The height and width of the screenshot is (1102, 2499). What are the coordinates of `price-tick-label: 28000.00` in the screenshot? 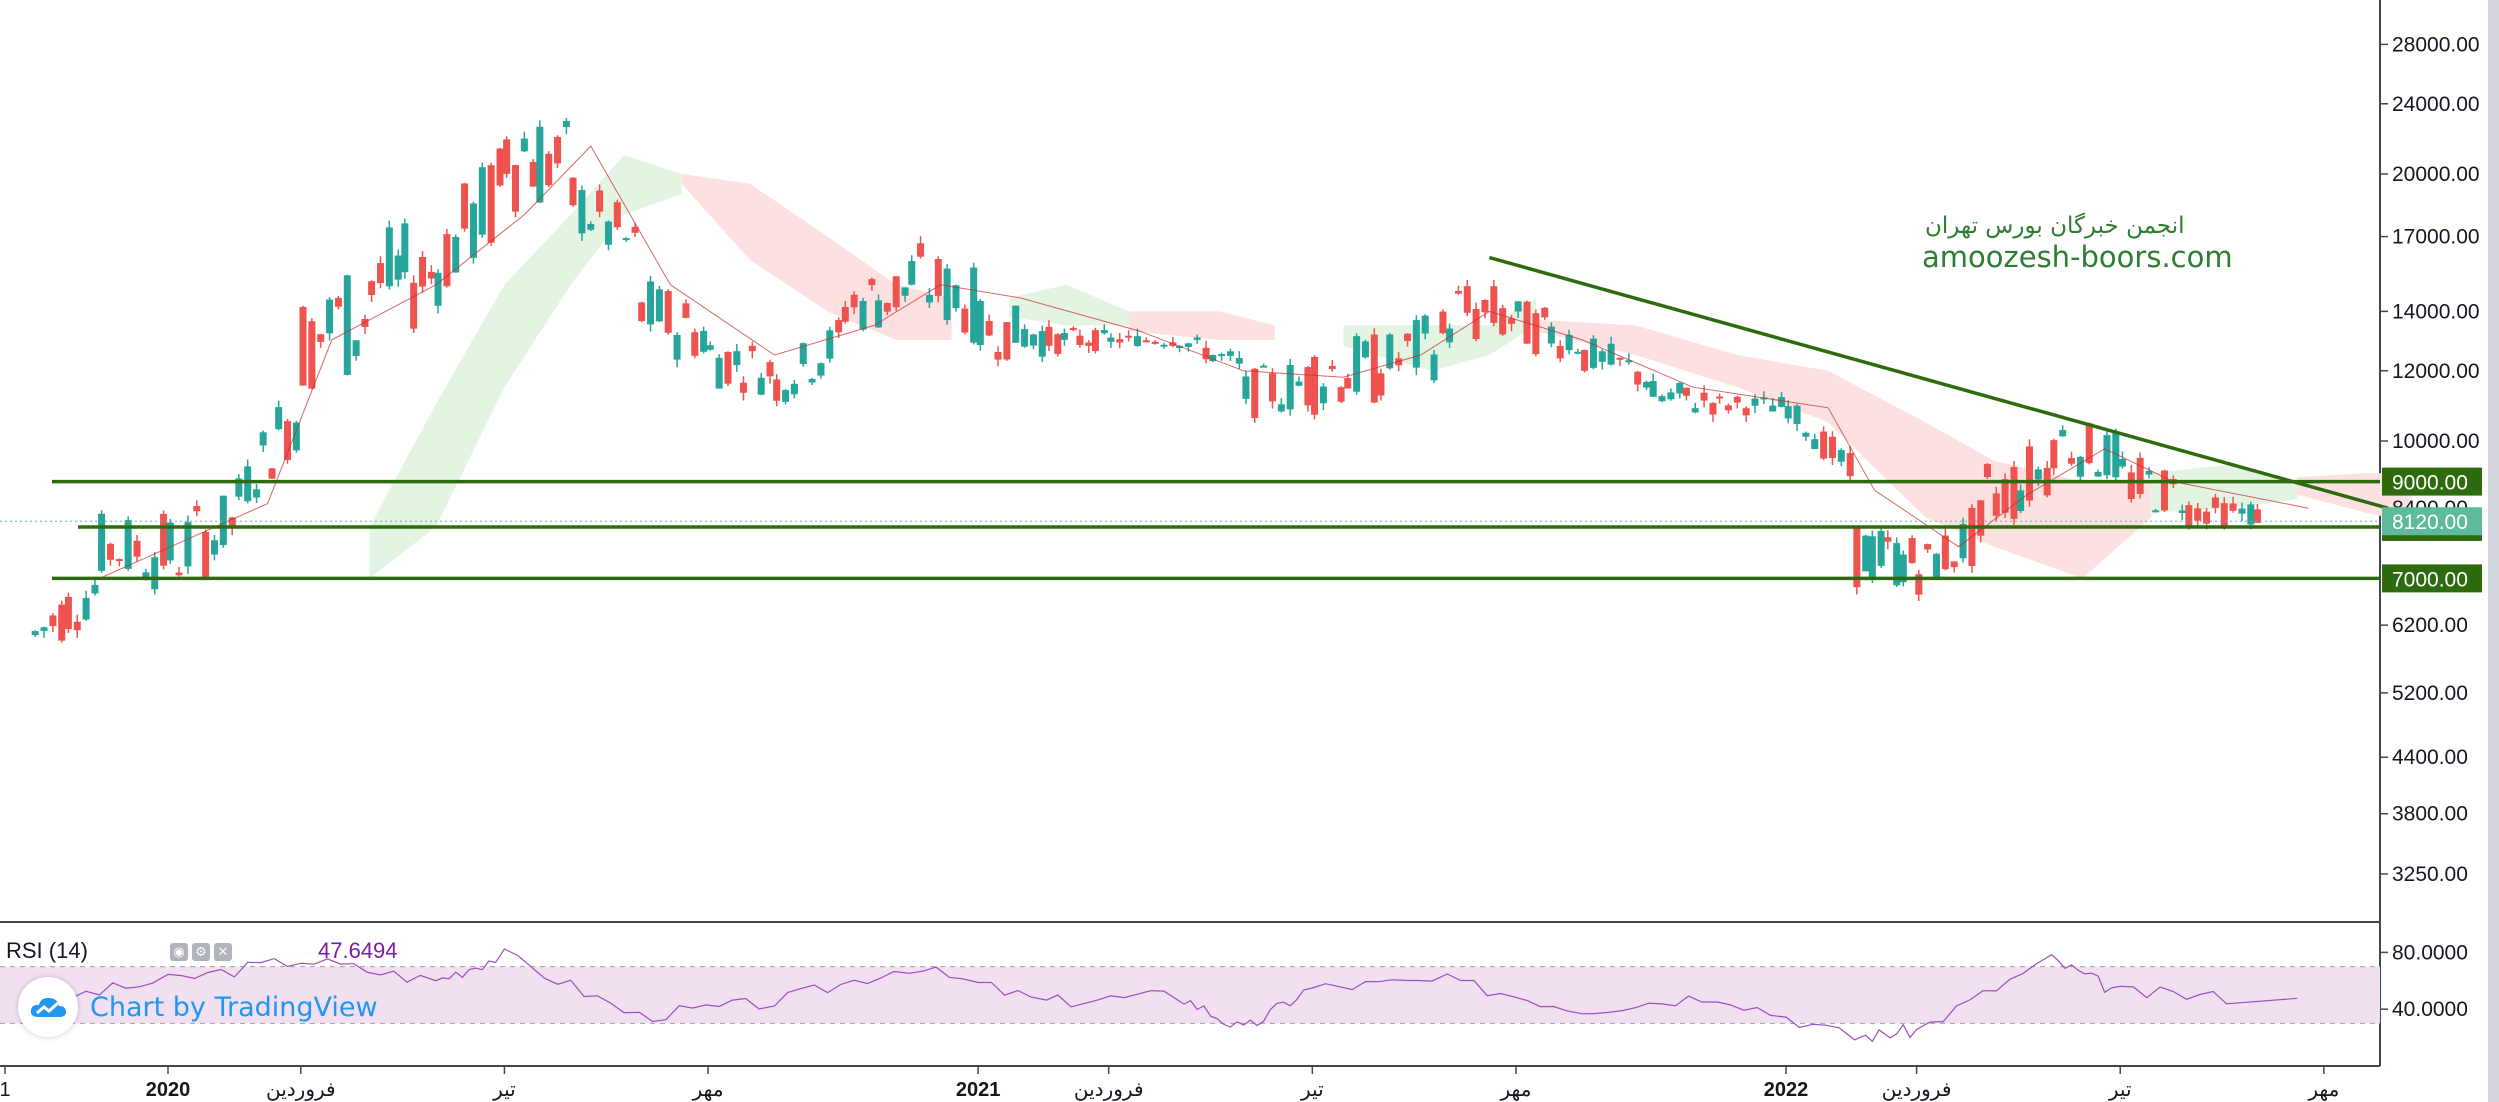 It's located at (2436, 44).